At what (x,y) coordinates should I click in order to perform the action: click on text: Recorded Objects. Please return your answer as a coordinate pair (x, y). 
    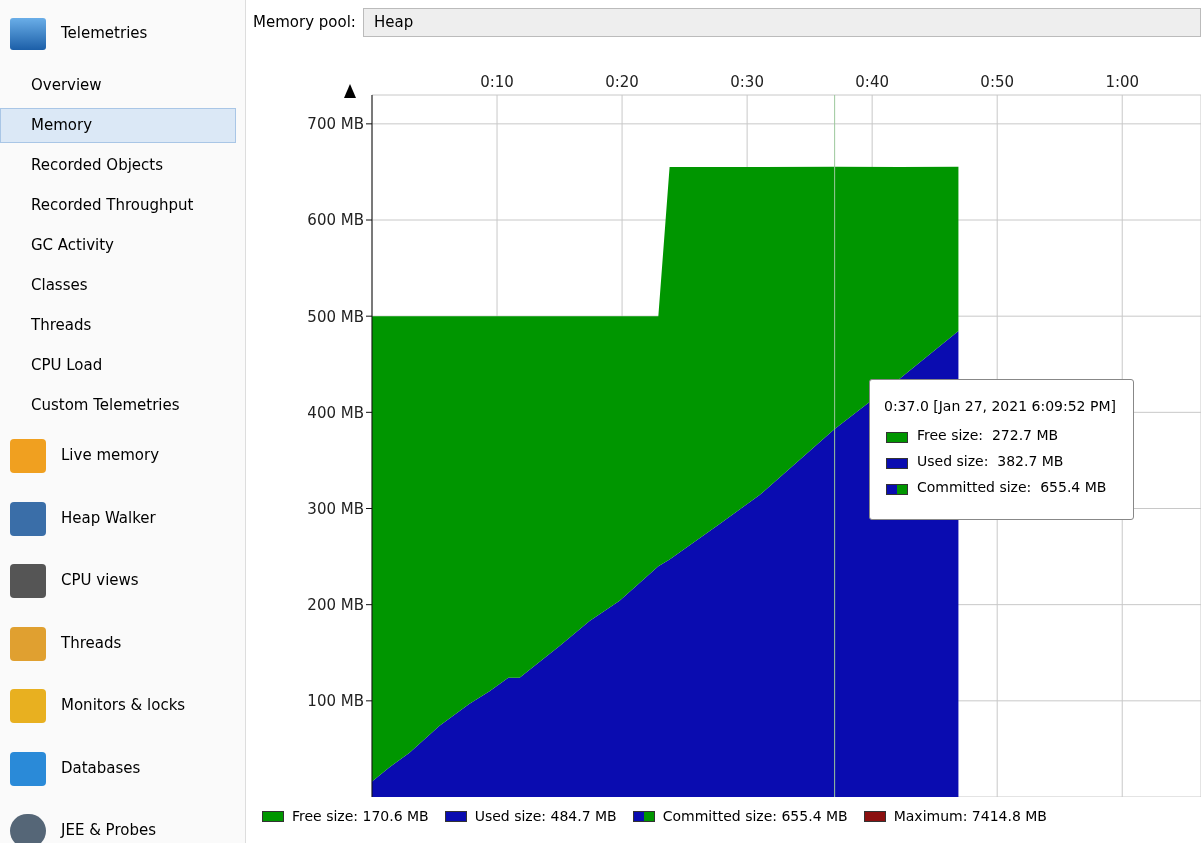
    Looking at the image, I should click on (97, 165).